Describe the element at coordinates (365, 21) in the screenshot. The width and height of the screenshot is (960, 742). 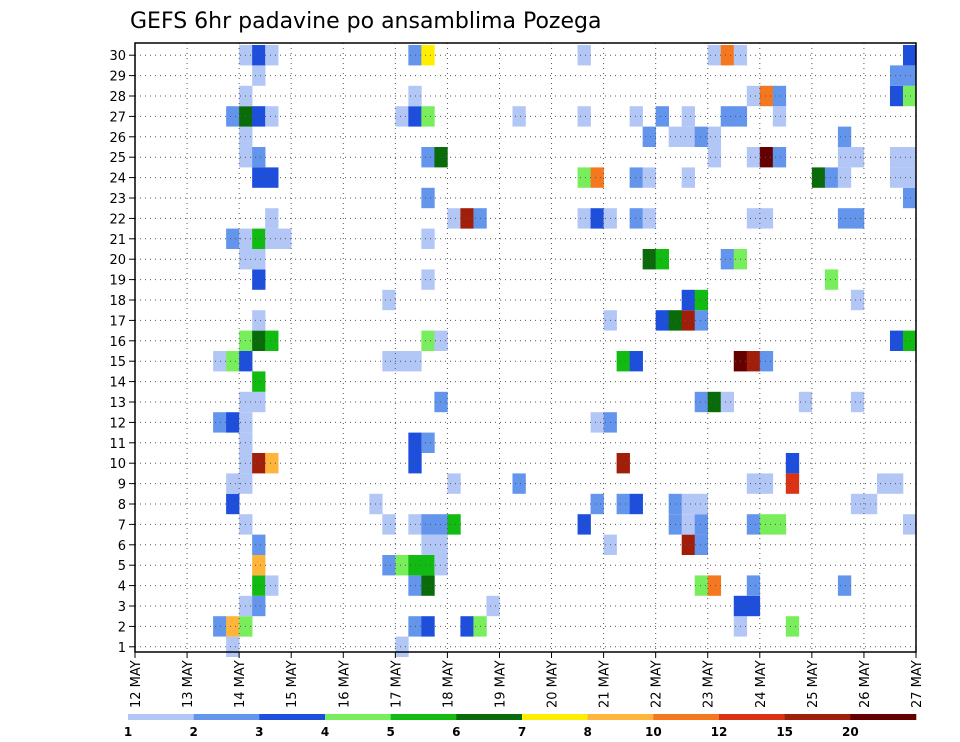
I see `chart-title: GEFS 6hr padavine po ansamblima Pozega` at that location.